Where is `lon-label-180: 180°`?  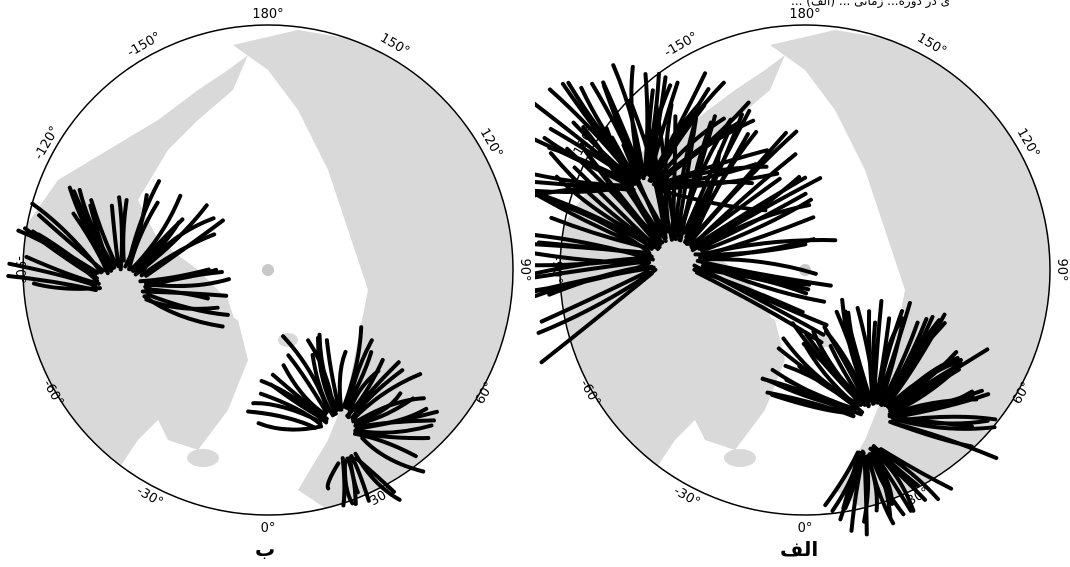 lon-label-180: 180° is located at coordinates (804, 14).